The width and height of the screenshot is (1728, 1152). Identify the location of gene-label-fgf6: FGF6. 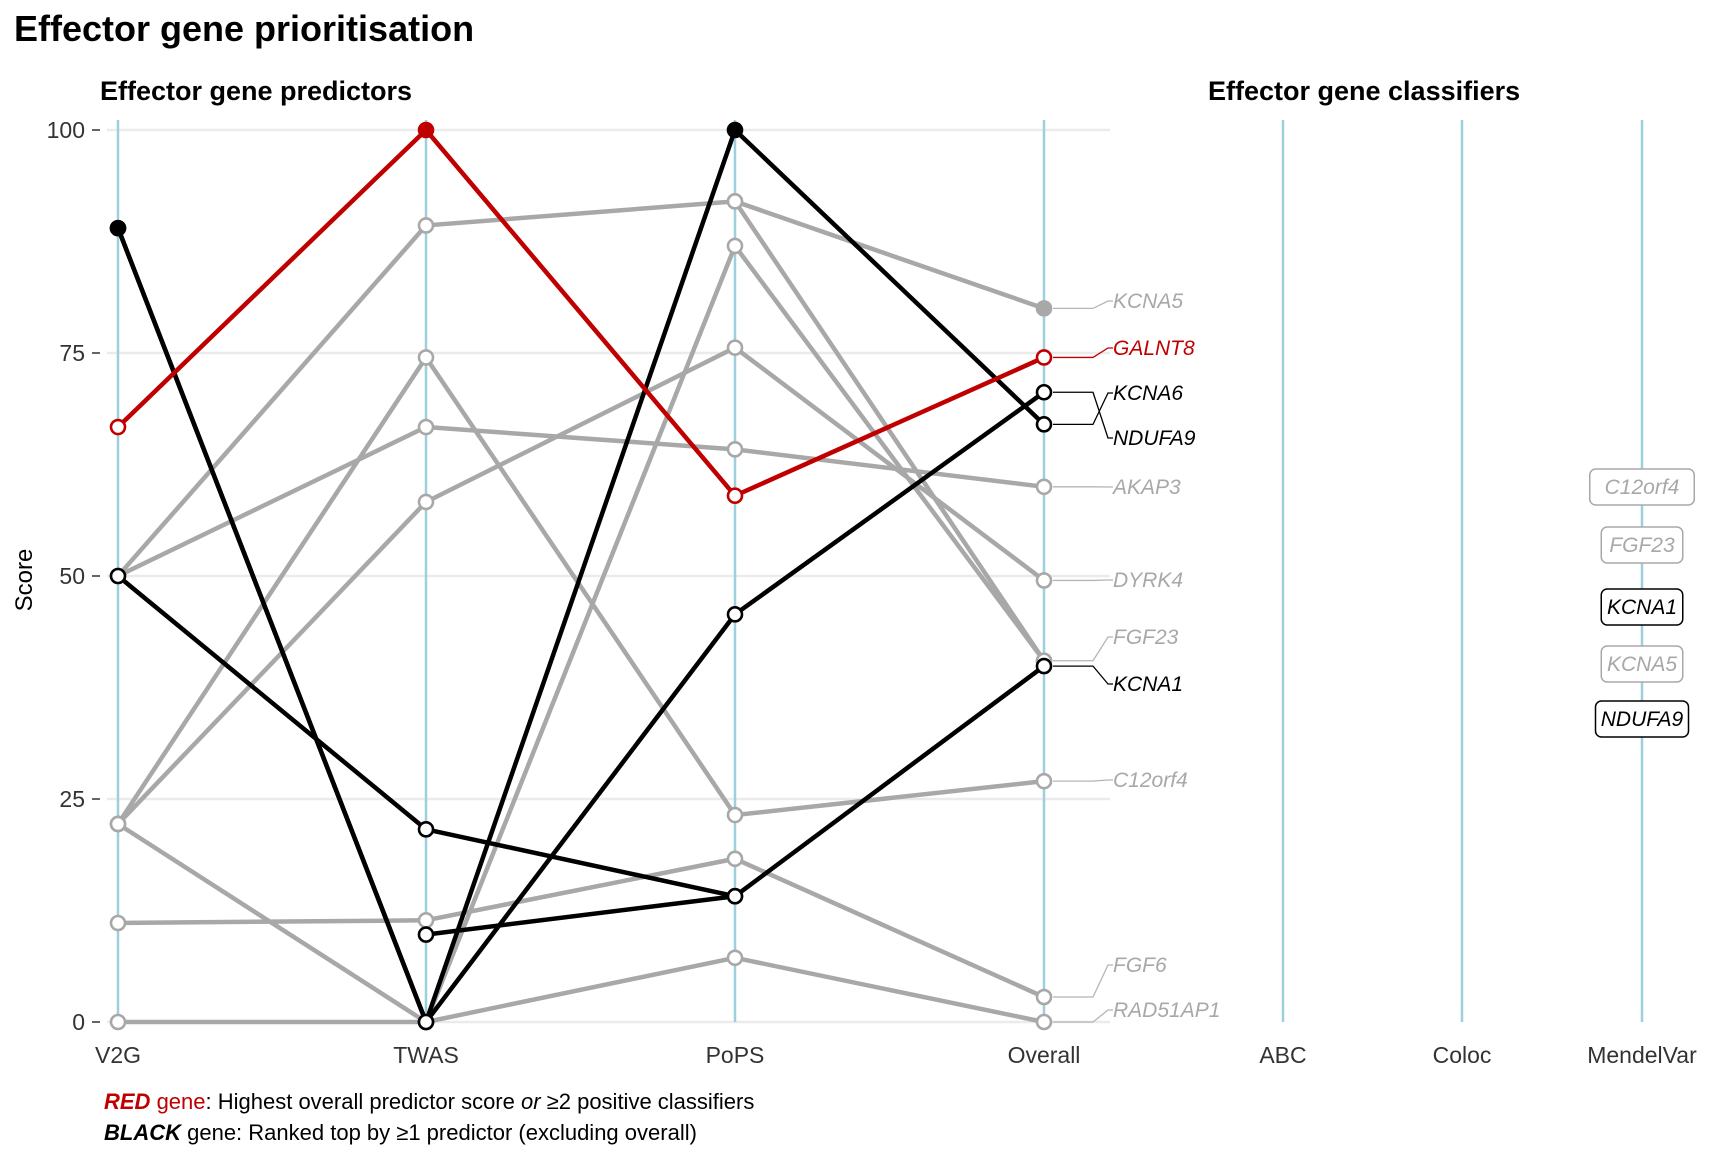
(1140, 965).